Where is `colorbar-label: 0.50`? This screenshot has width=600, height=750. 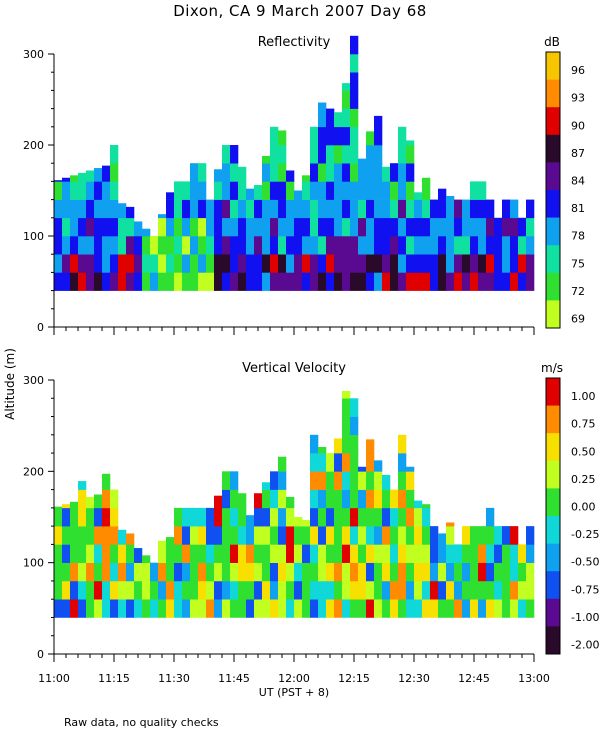 colorbar-label: 0.50 is located at coordinates (583, 451).